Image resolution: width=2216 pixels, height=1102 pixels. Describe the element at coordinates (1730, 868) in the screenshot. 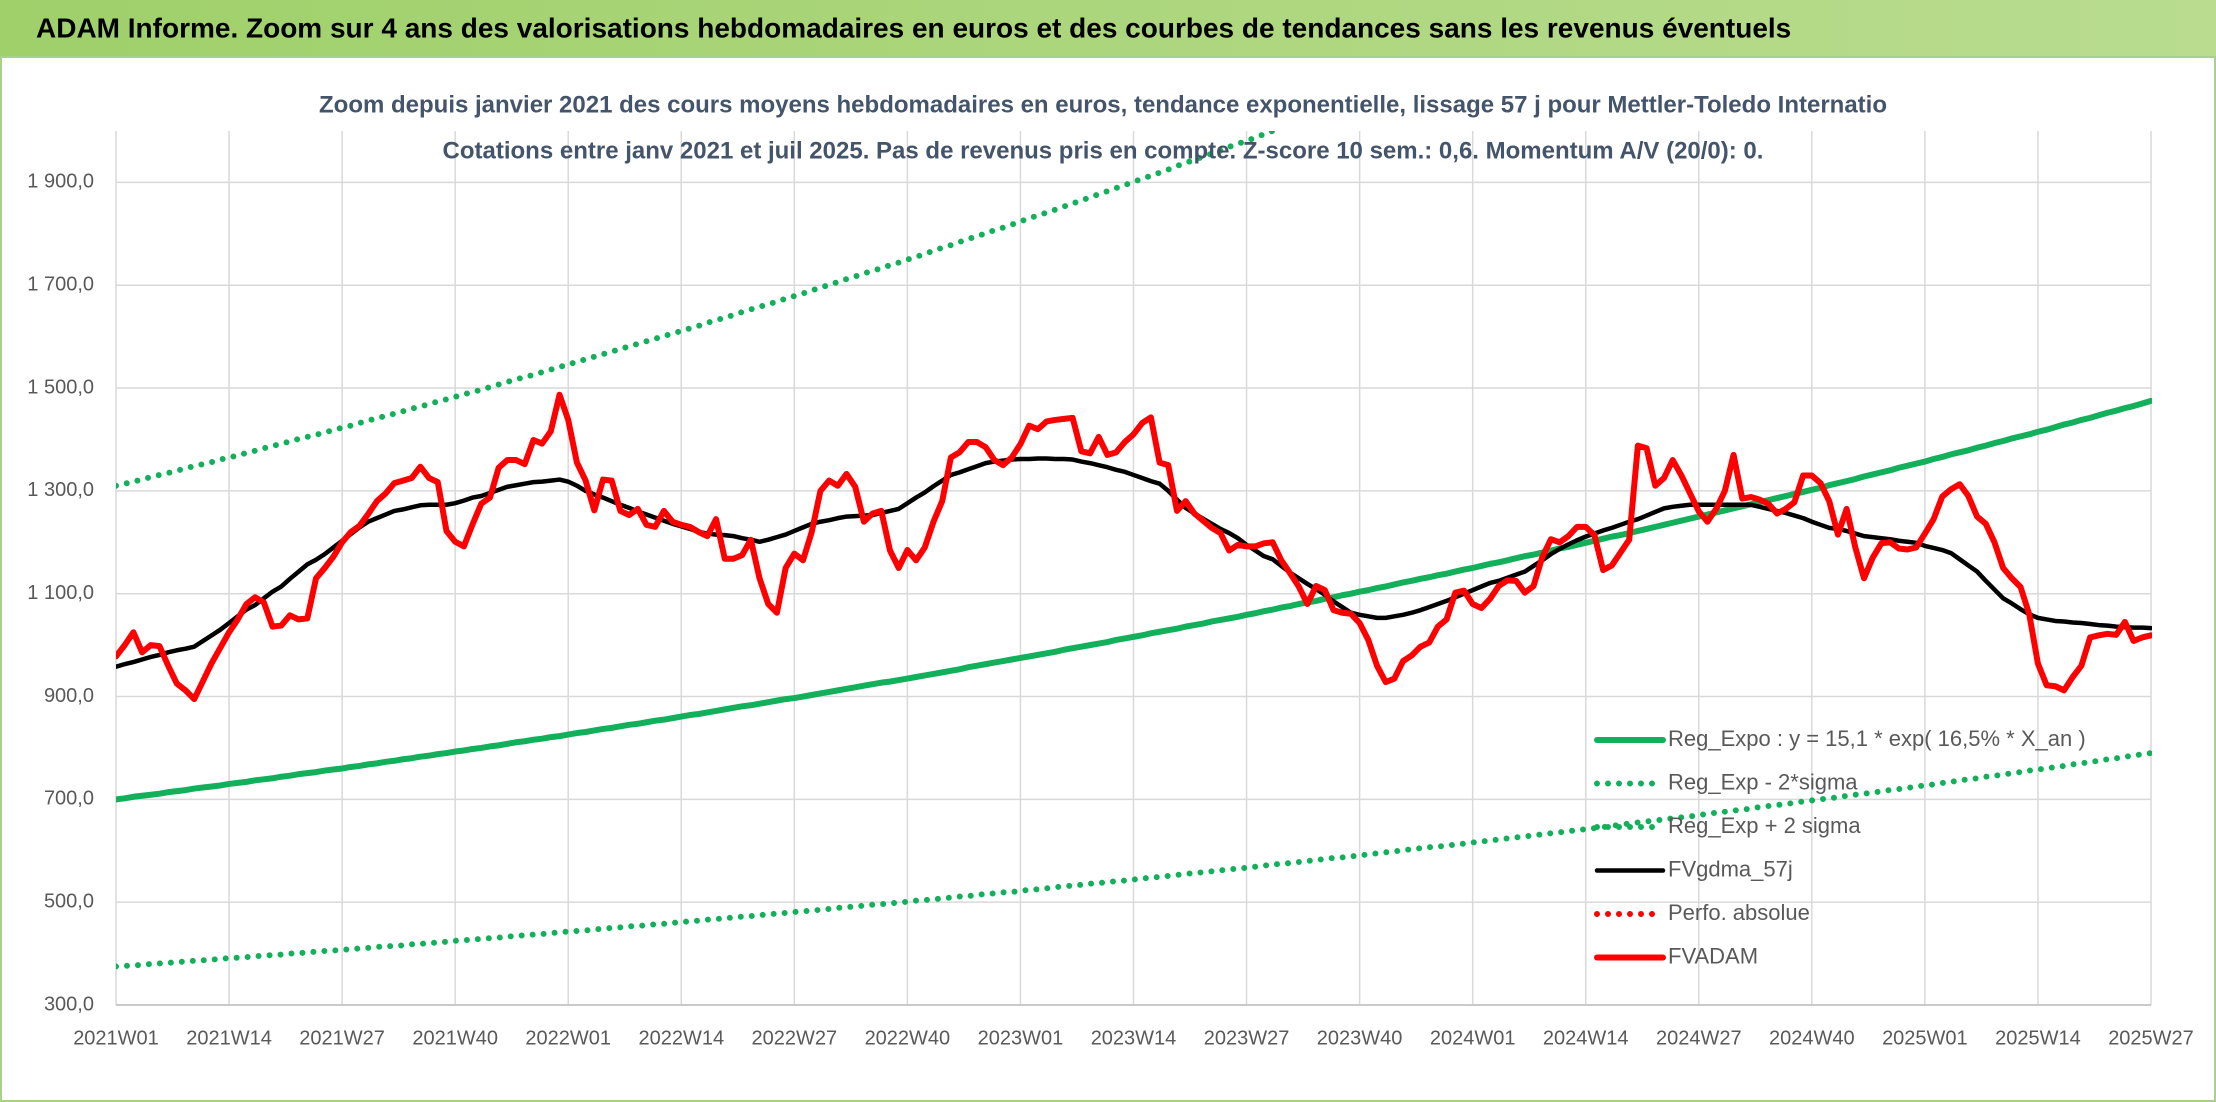

I see `legend-label: FVgdma_57j` at that location.